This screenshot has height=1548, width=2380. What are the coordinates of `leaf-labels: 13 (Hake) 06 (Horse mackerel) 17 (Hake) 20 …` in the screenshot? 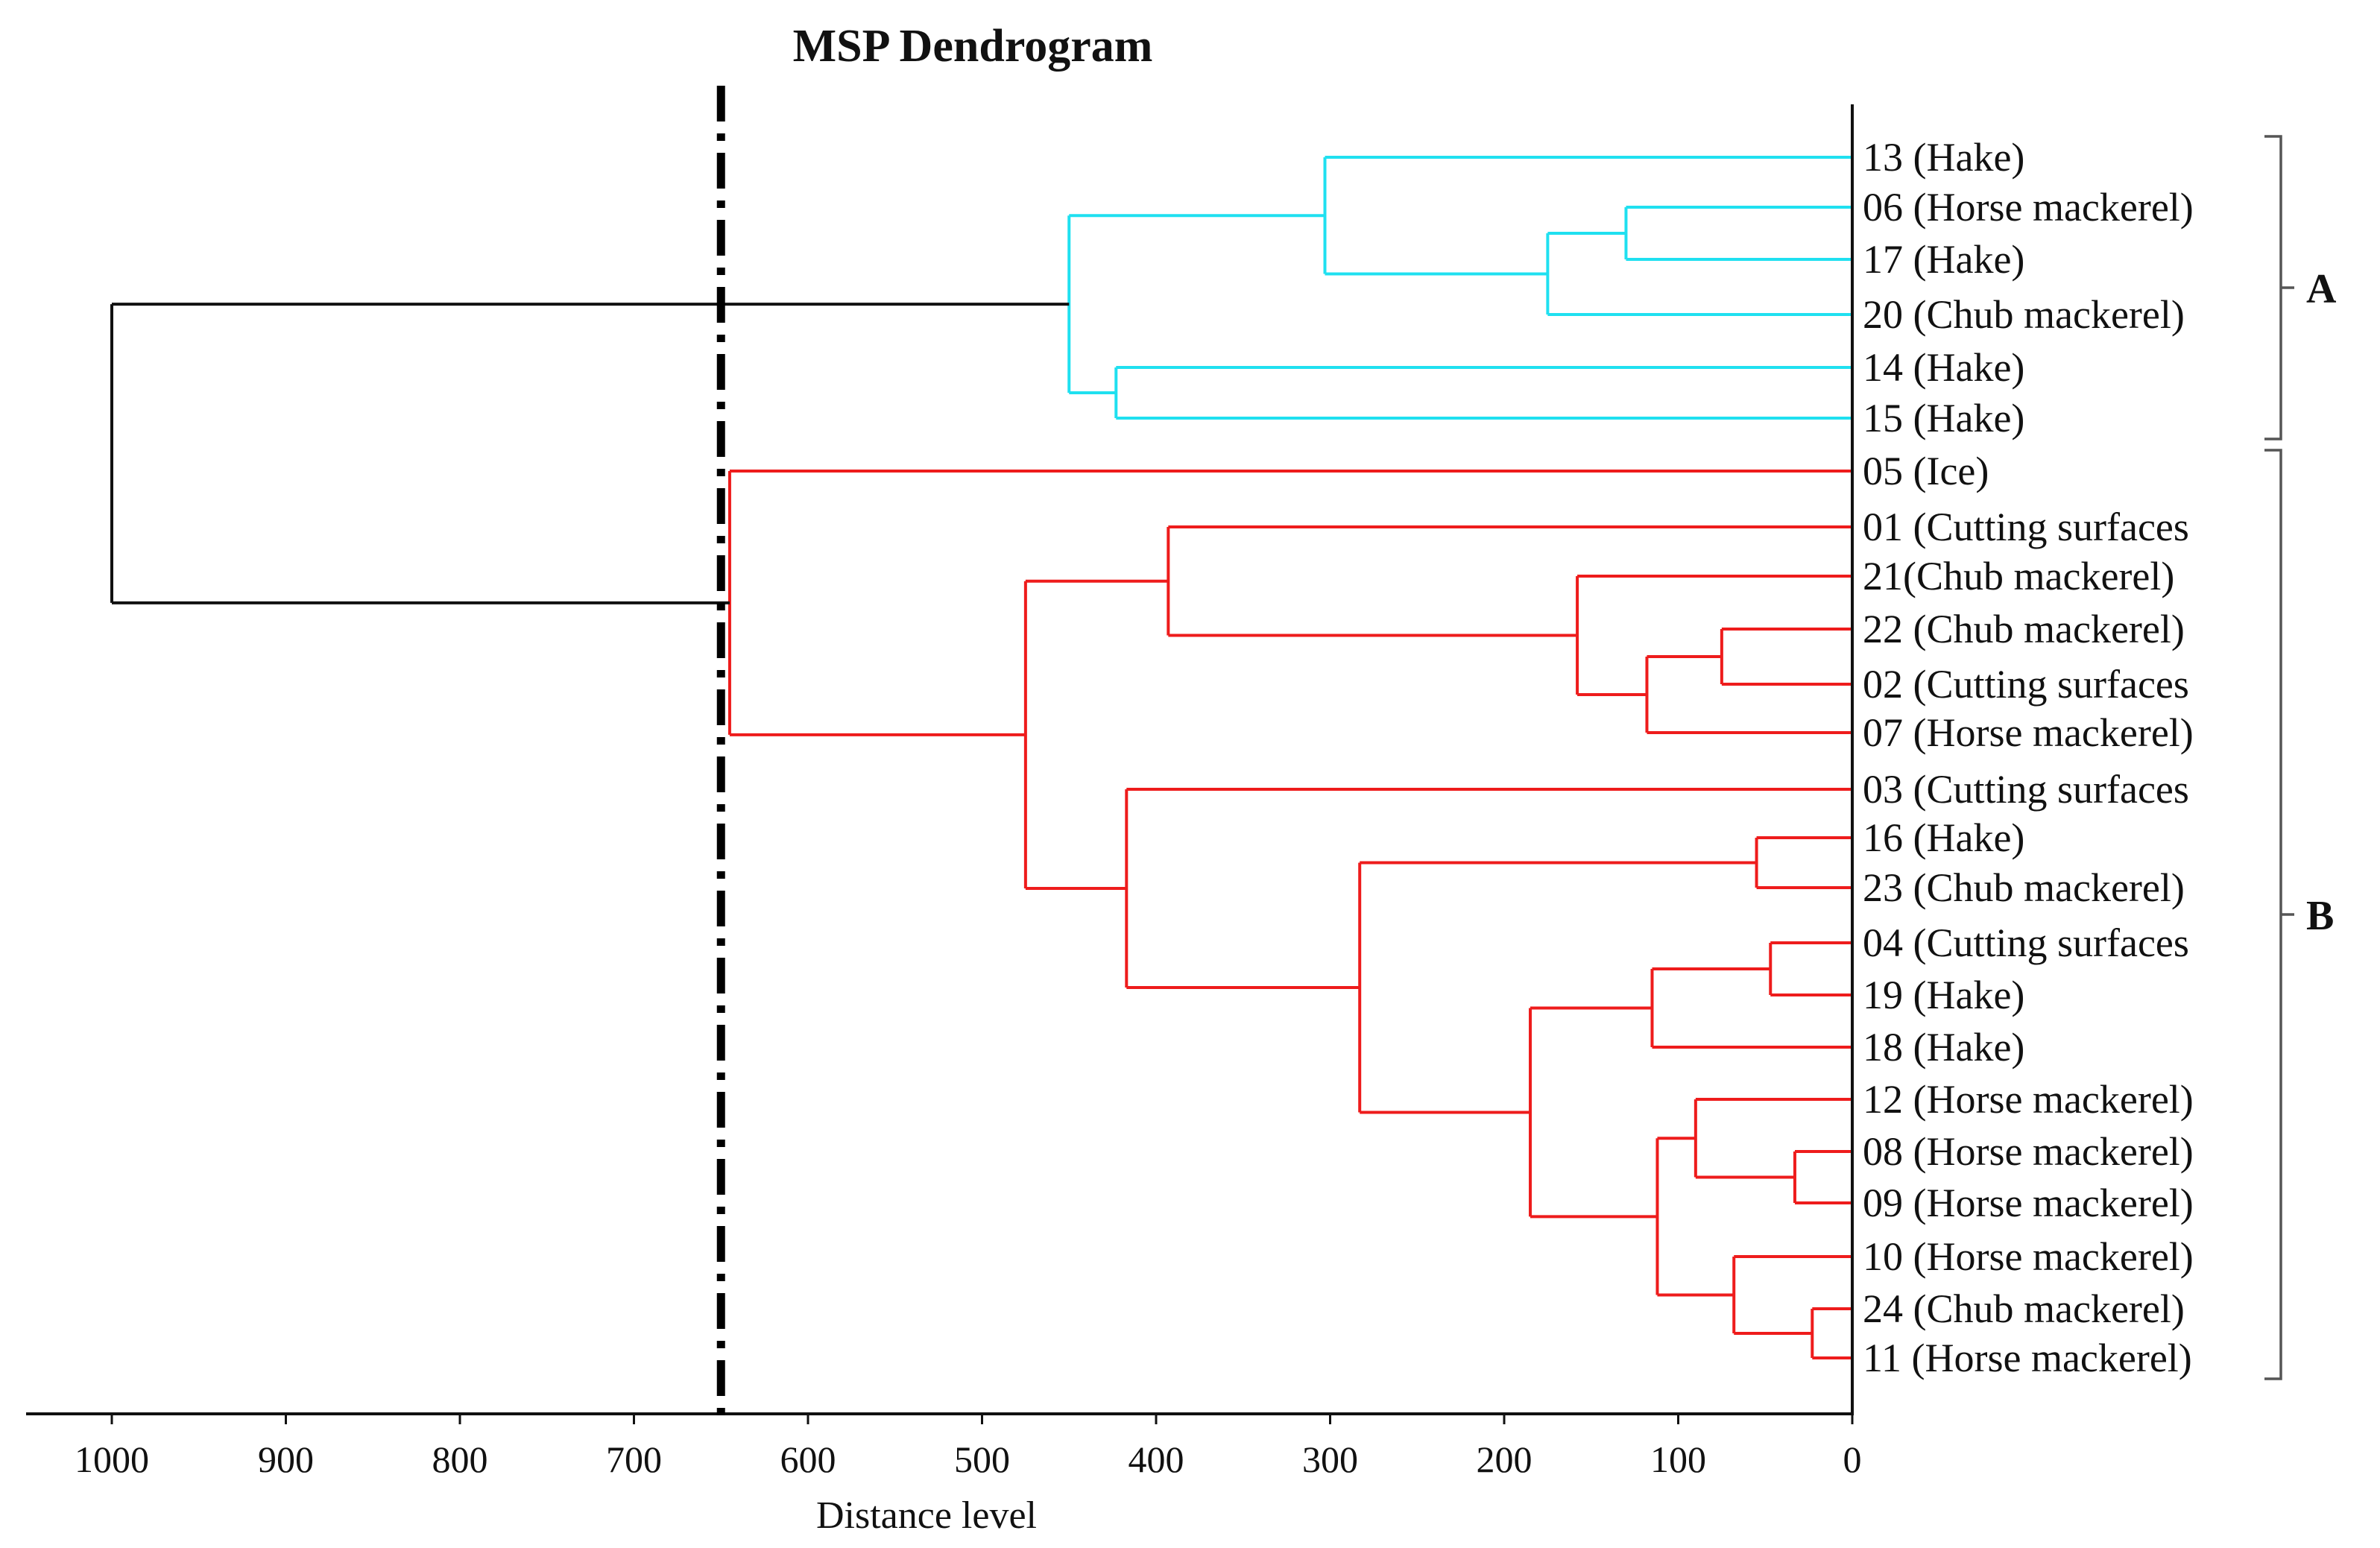 It's located at (2028, 758).